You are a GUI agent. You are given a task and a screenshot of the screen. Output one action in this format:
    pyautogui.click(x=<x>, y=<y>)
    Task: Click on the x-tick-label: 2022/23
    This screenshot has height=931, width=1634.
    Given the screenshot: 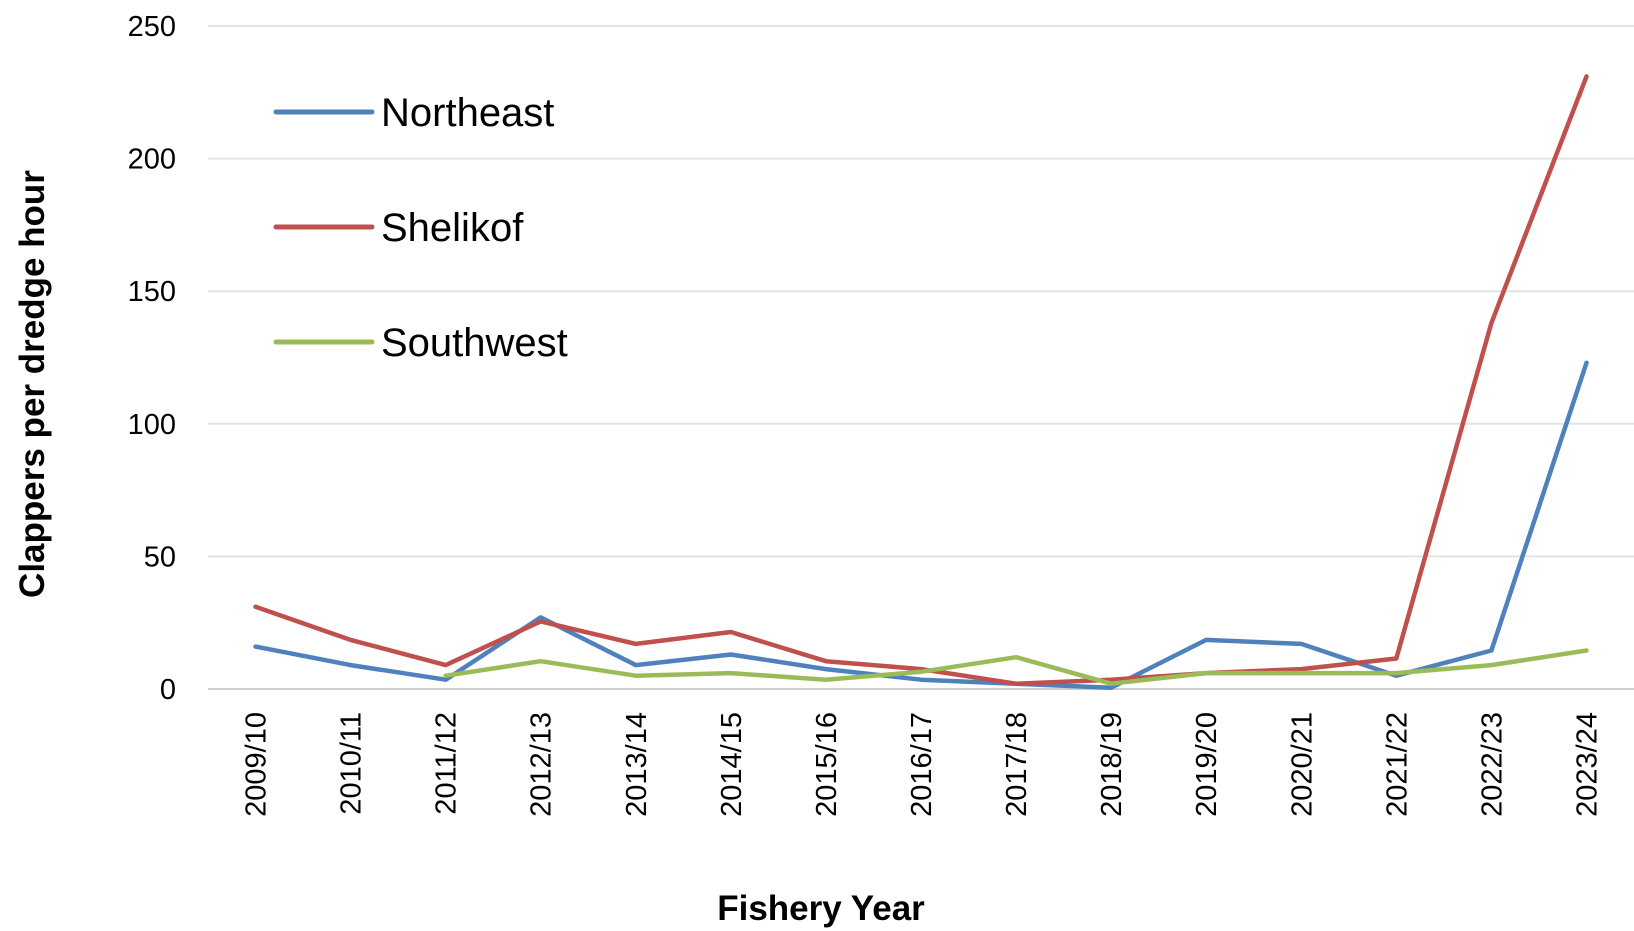 What is the action you would take?
    pyautogui.click(x=1492, y=764)
    